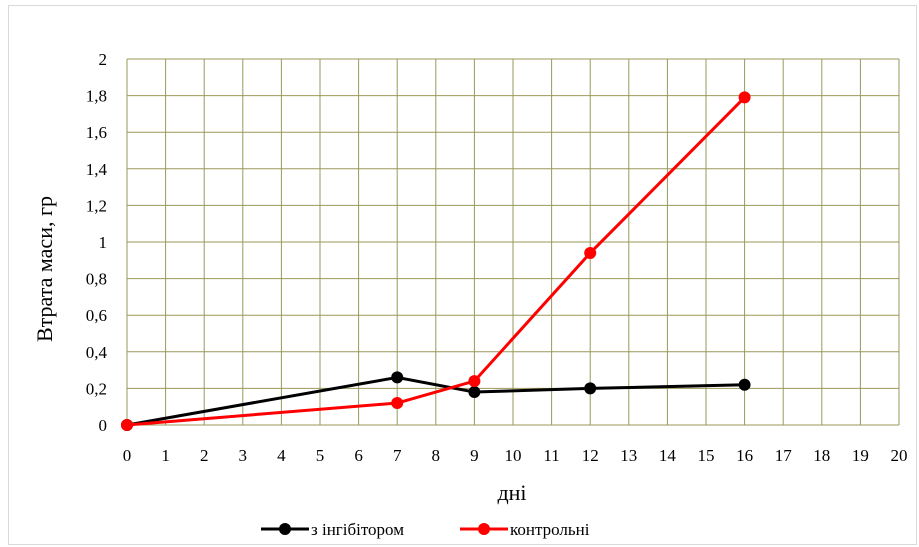  I want to click on legend: з інгібітором контрольні, so click(425, 529).